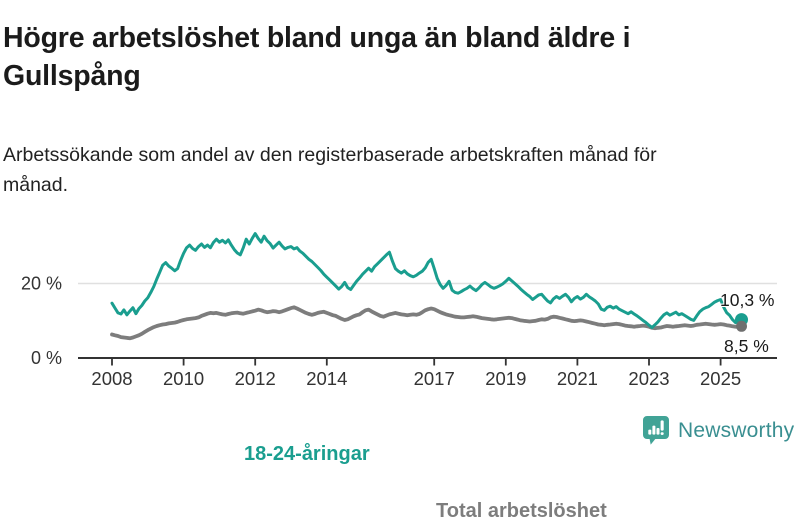 Image resolution: width=800 pixels, height=523 pixels. What do you see at coordinates (434, 378) in the screenshot?
I see `x-tick-label: 2017` at bounding box center [434, 378].